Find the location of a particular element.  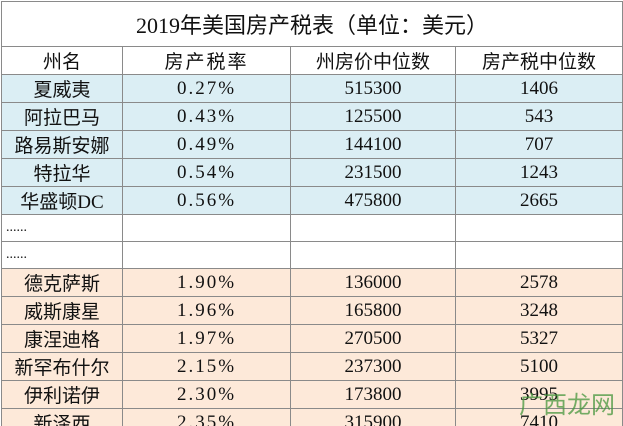

row-label: 新泽西 is located at coordinates (62, 417).